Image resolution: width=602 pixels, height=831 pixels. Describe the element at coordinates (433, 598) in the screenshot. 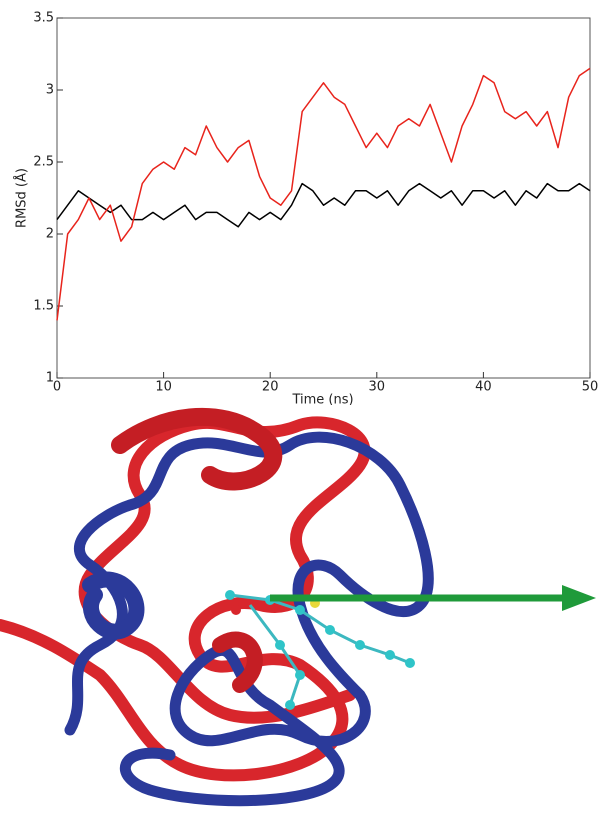

I see `direction-arrow` at that location.